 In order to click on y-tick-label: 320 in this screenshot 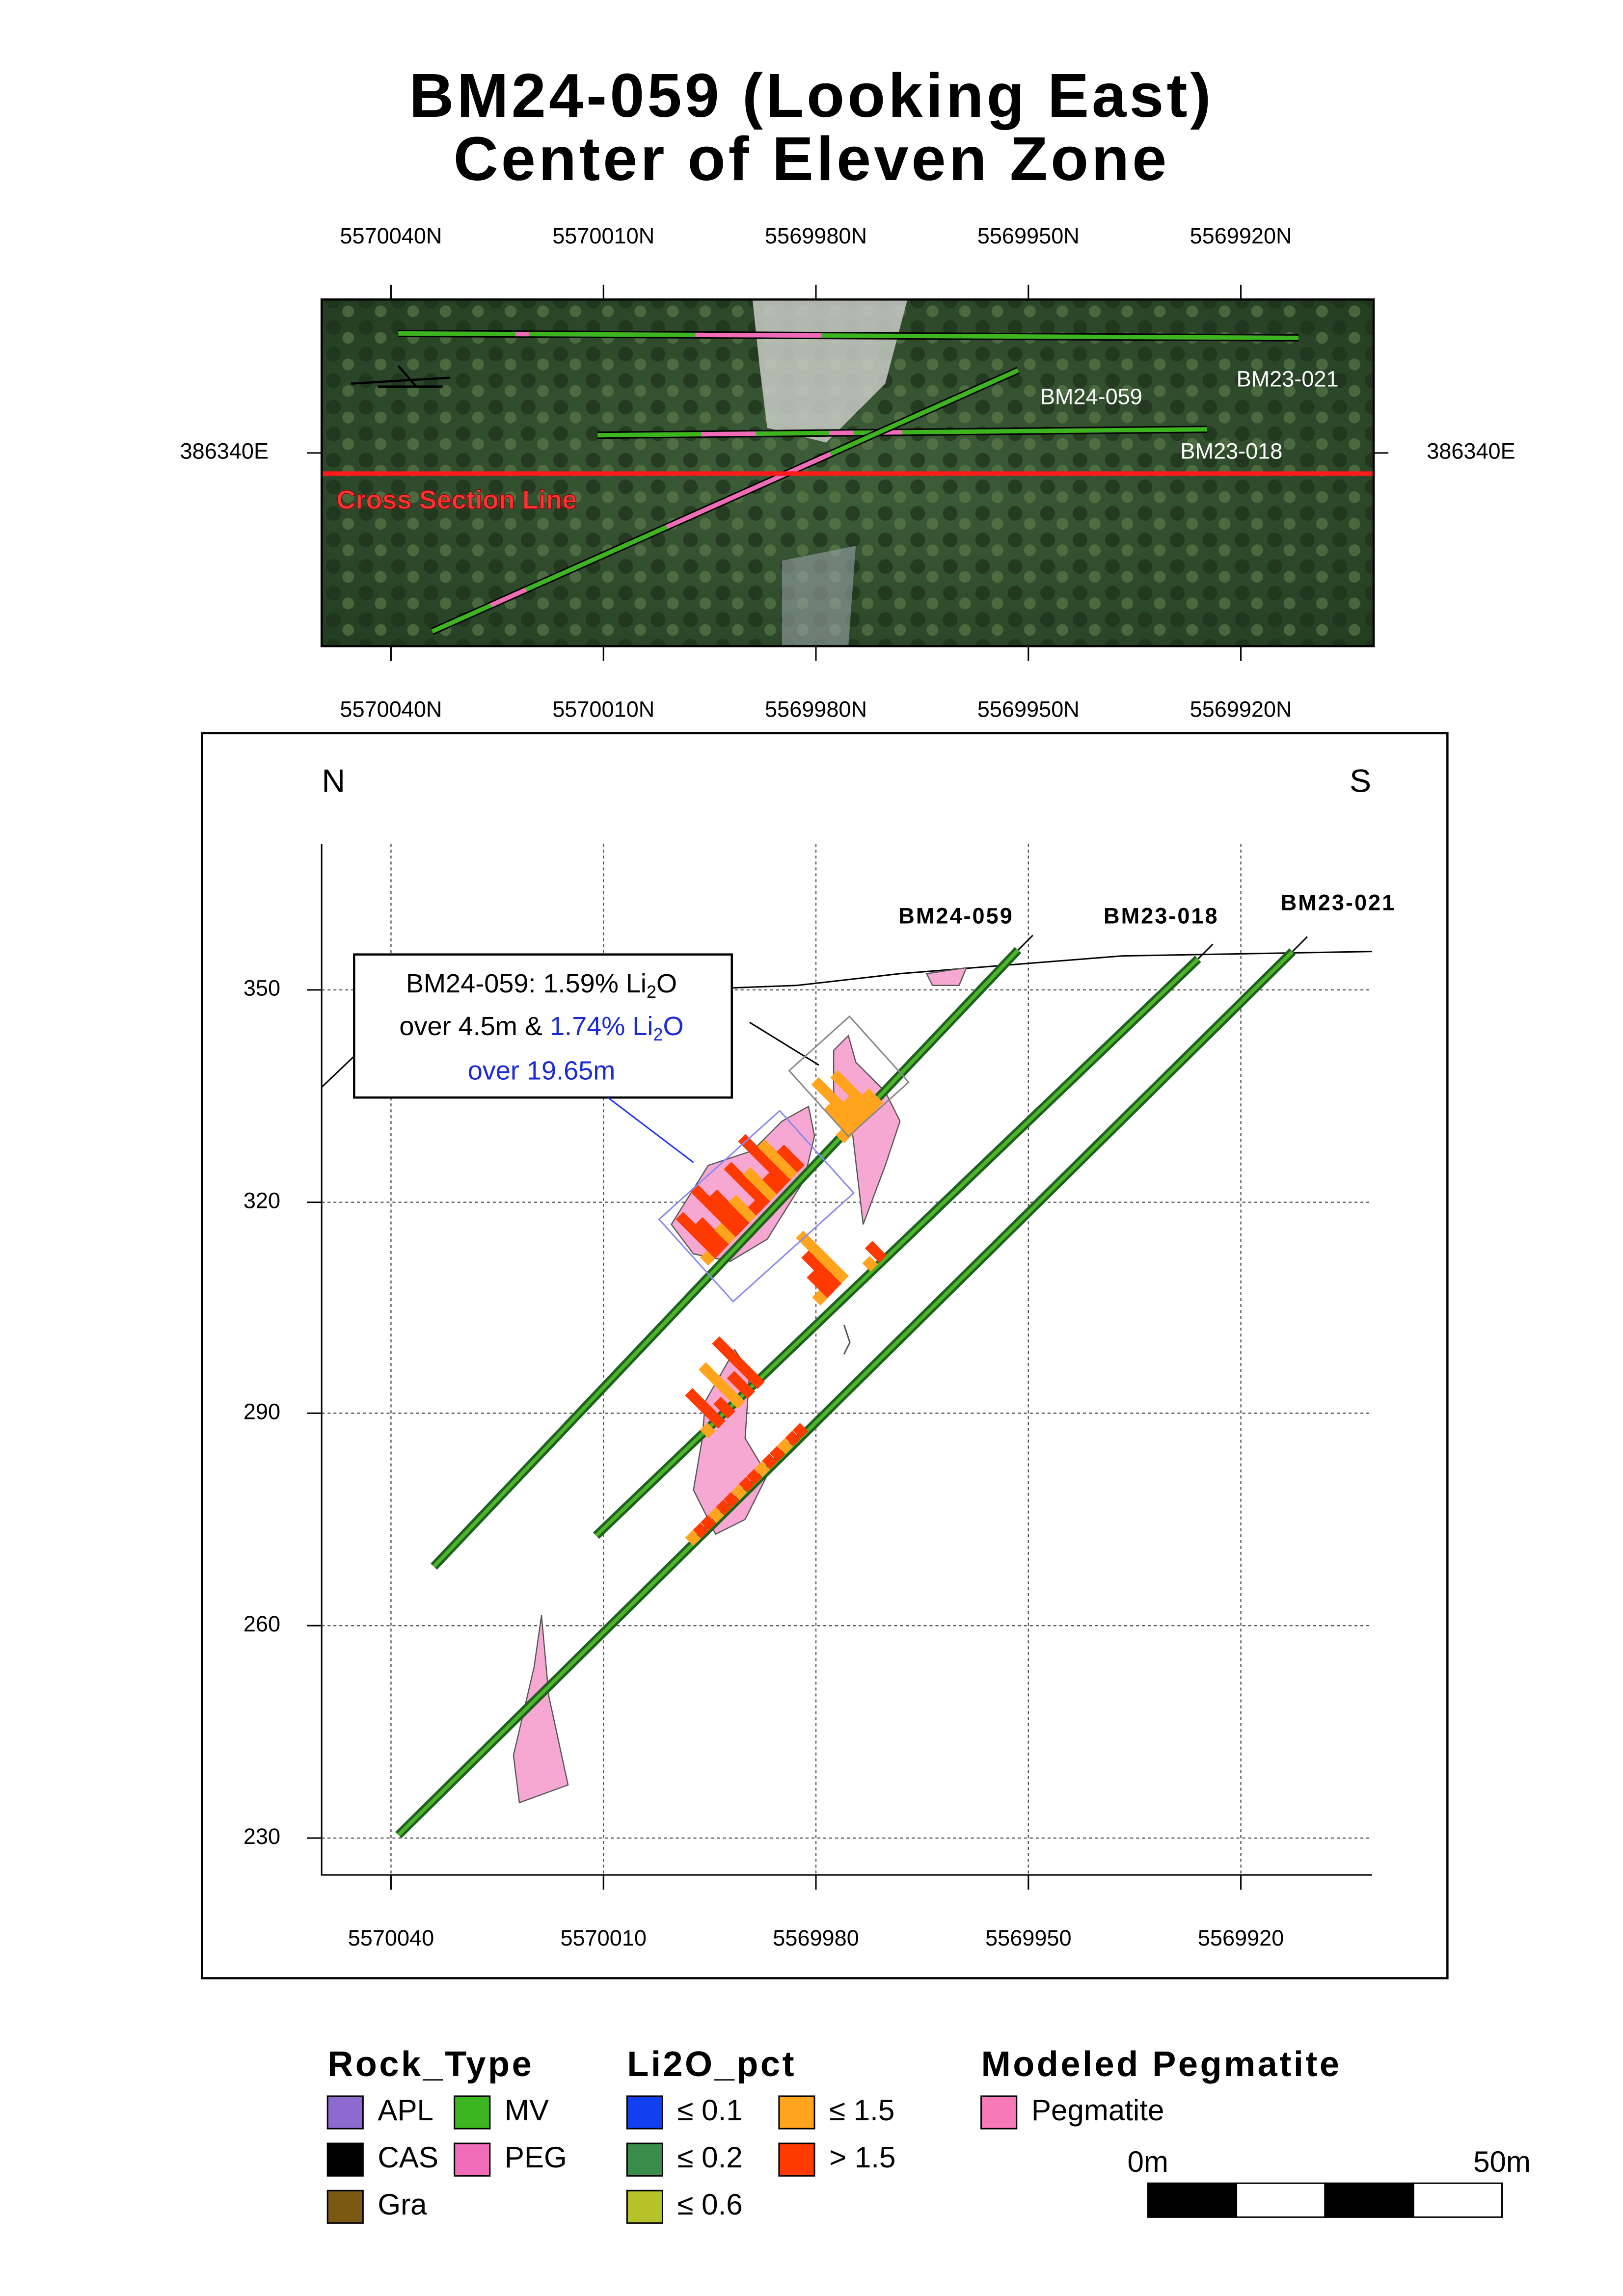, I will do `click(261, 1200)`.